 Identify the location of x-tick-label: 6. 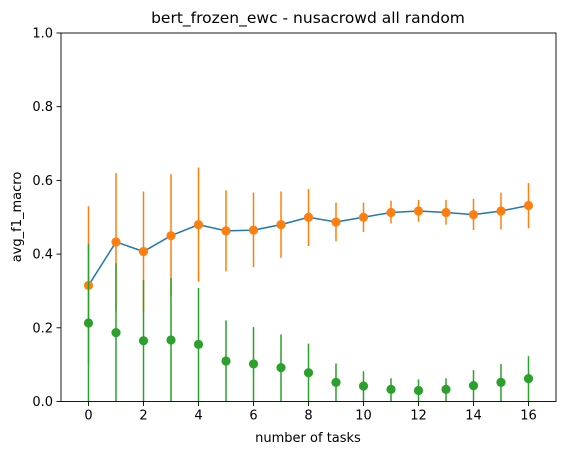
(253, 416).